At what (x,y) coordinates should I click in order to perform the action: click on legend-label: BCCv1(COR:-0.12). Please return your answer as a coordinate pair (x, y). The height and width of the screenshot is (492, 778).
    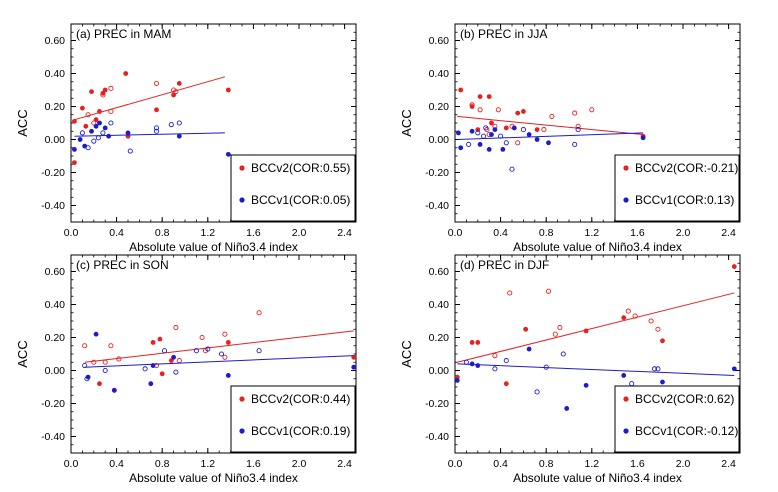
    Looking at the image, I should click on (686, 431).